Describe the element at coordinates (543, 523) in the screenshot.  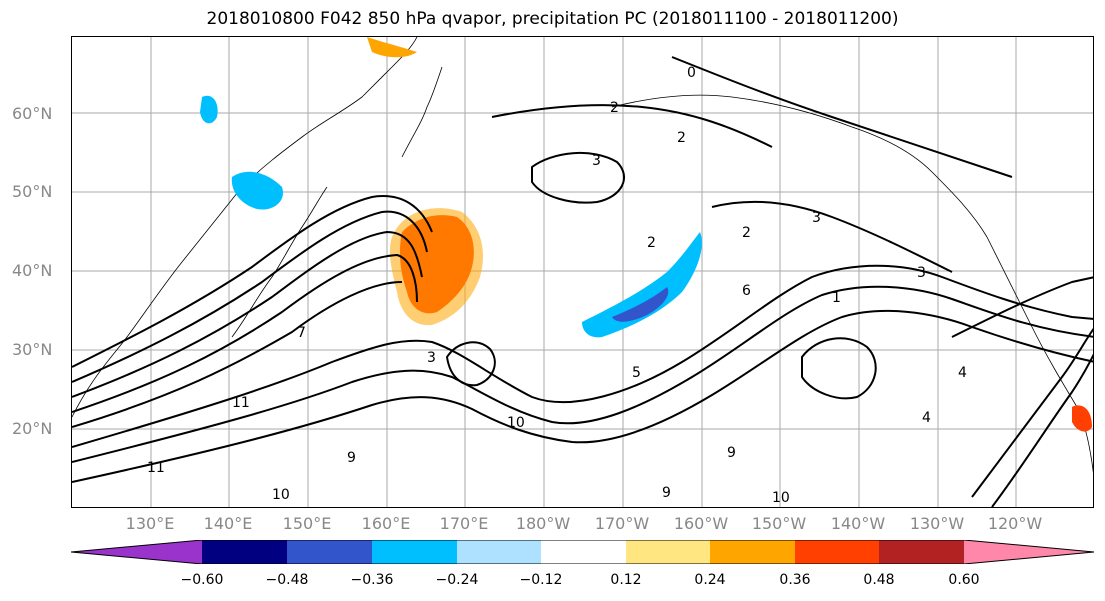
I see `lon-label-180w: 180°W` at that location.